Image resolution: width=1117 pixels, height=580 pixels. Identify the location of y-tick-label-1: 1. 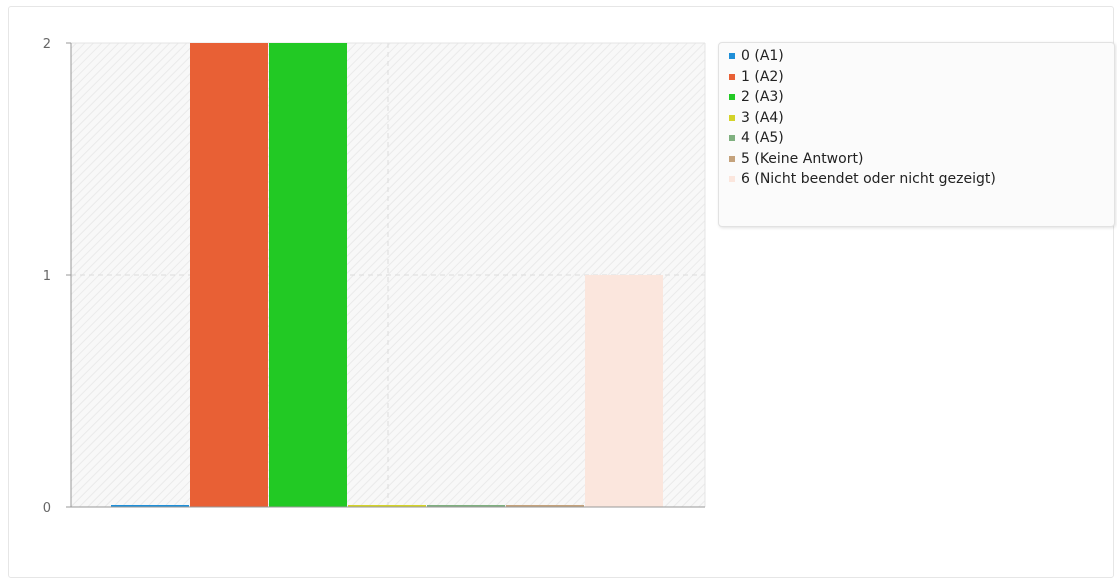
(47, 276).